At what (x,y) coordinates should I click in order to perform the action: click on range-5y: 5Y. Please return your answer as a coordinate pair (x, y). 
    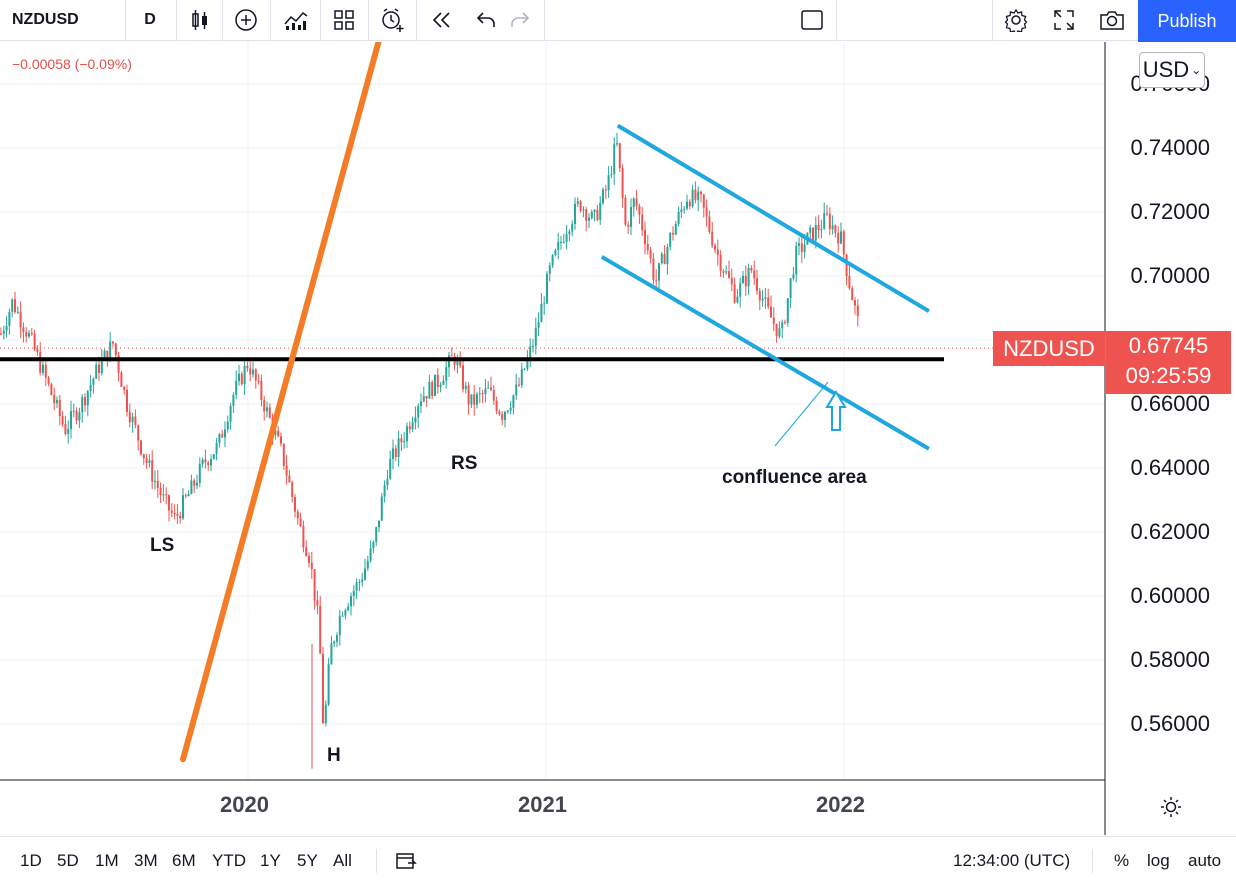
    Looking at the image, I should click on (307, 860).